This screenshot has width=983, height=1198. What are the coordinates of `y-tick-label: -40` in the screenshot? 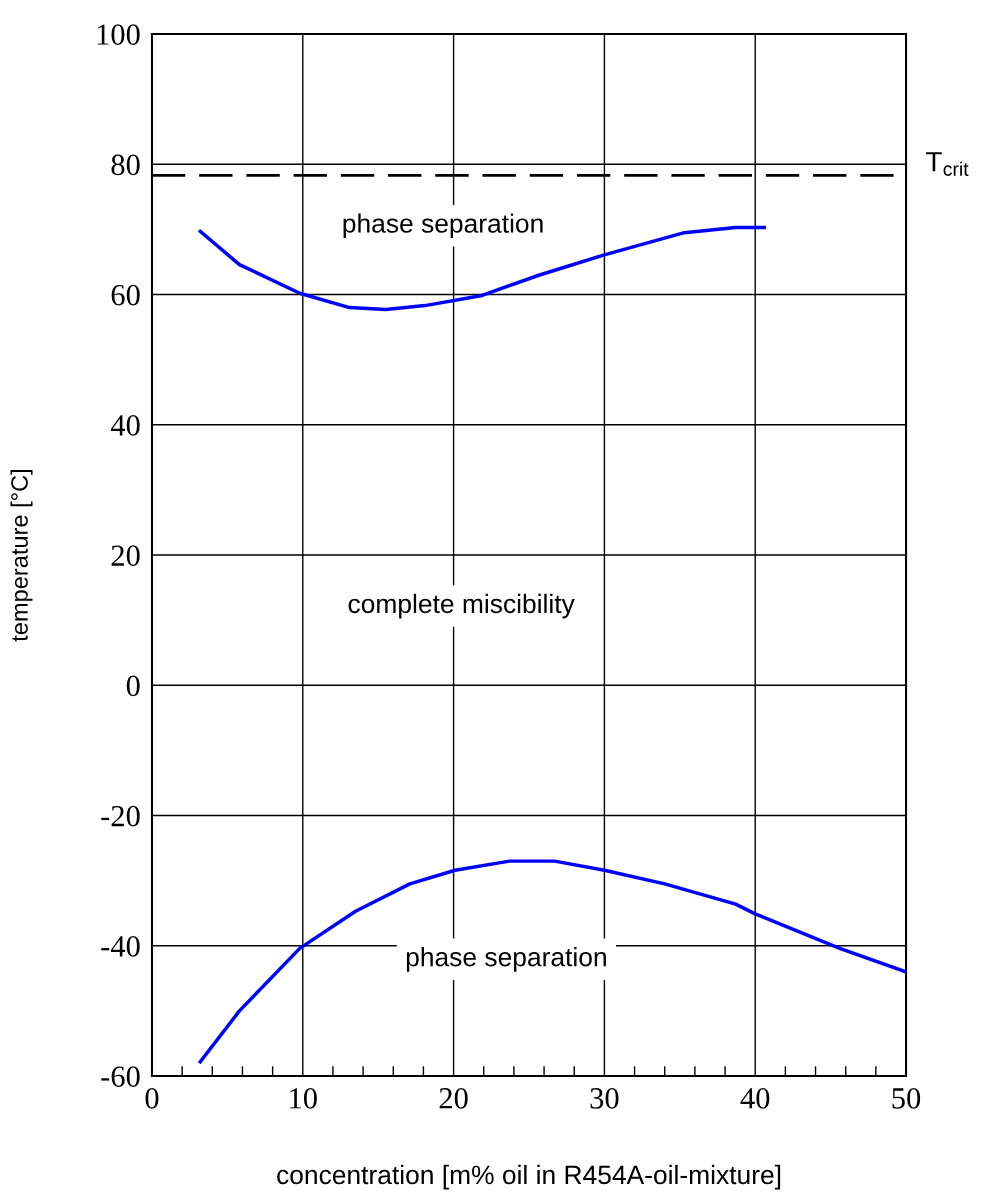 It's located at (120, 946).